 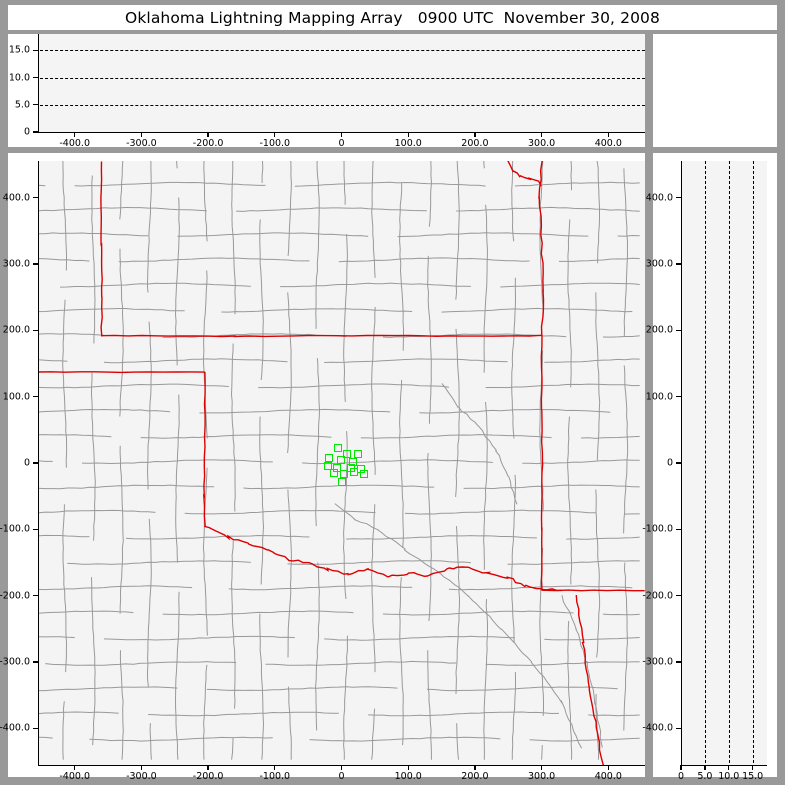 What do you see at coordinates (659, 197) in the screenshot?
I see `right-panel-y-tick-label: 400.0` at bounding box center [659, 197].